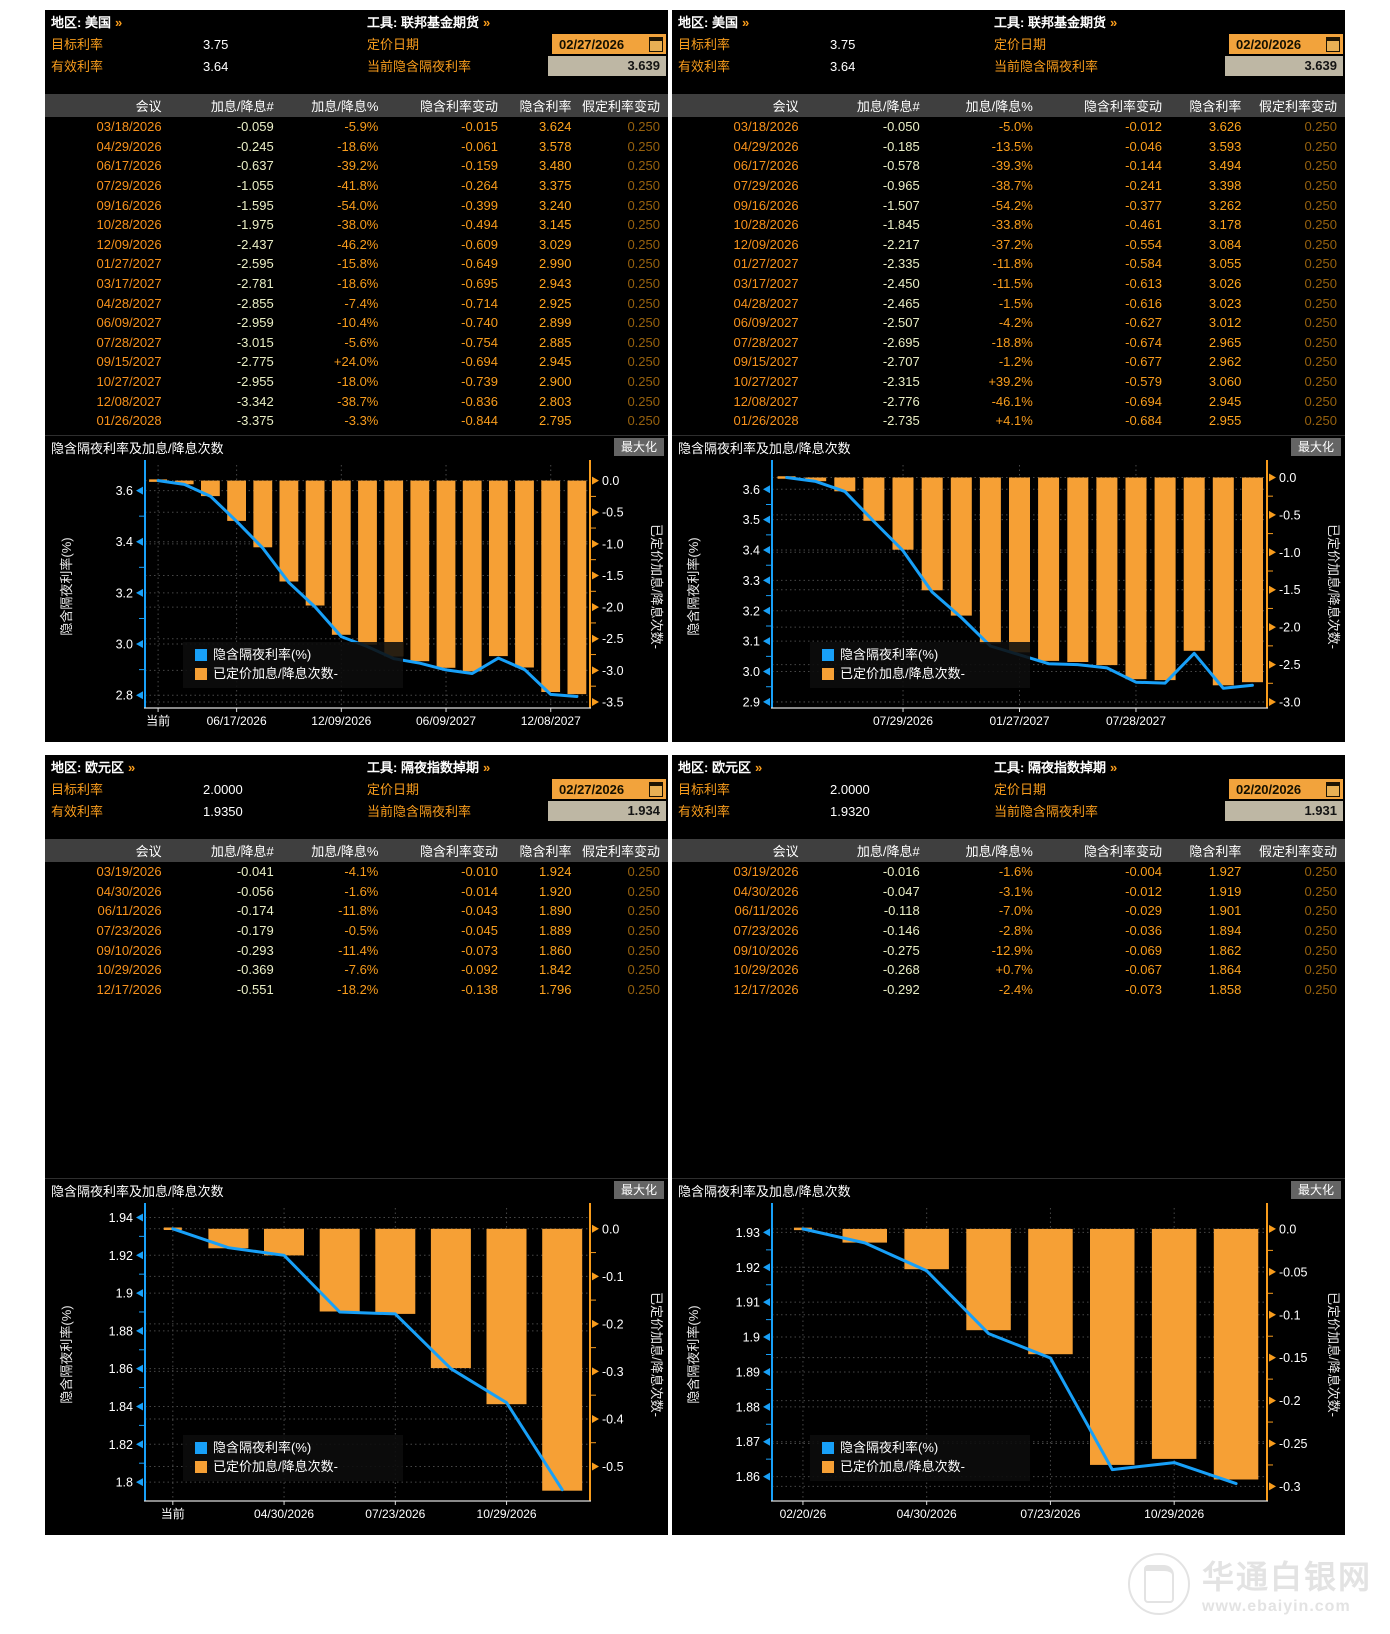 The height and width of the screenshot is (1634, 1390). Describe the element at coordinates (613, 703) in the screenshot. I see `svg-text: -3.5` at that location.